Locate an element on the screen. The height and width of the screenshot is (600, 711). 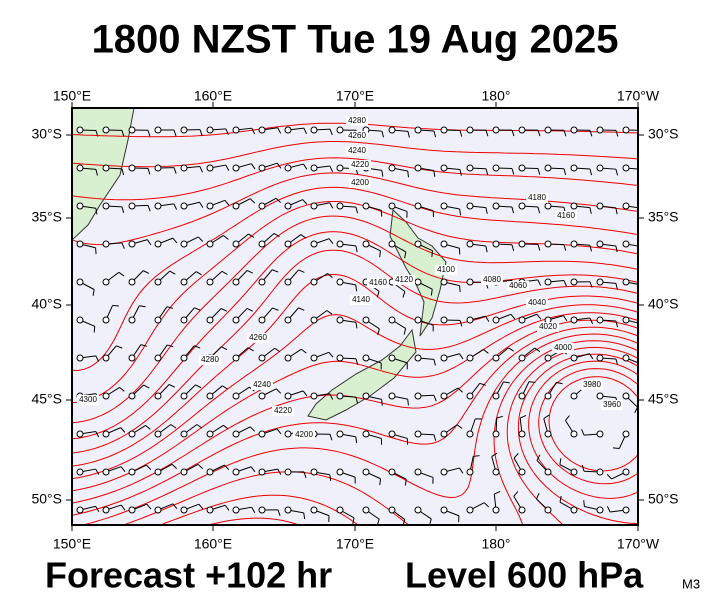
contour-label: 4220 is located at coordinates (283, 410).